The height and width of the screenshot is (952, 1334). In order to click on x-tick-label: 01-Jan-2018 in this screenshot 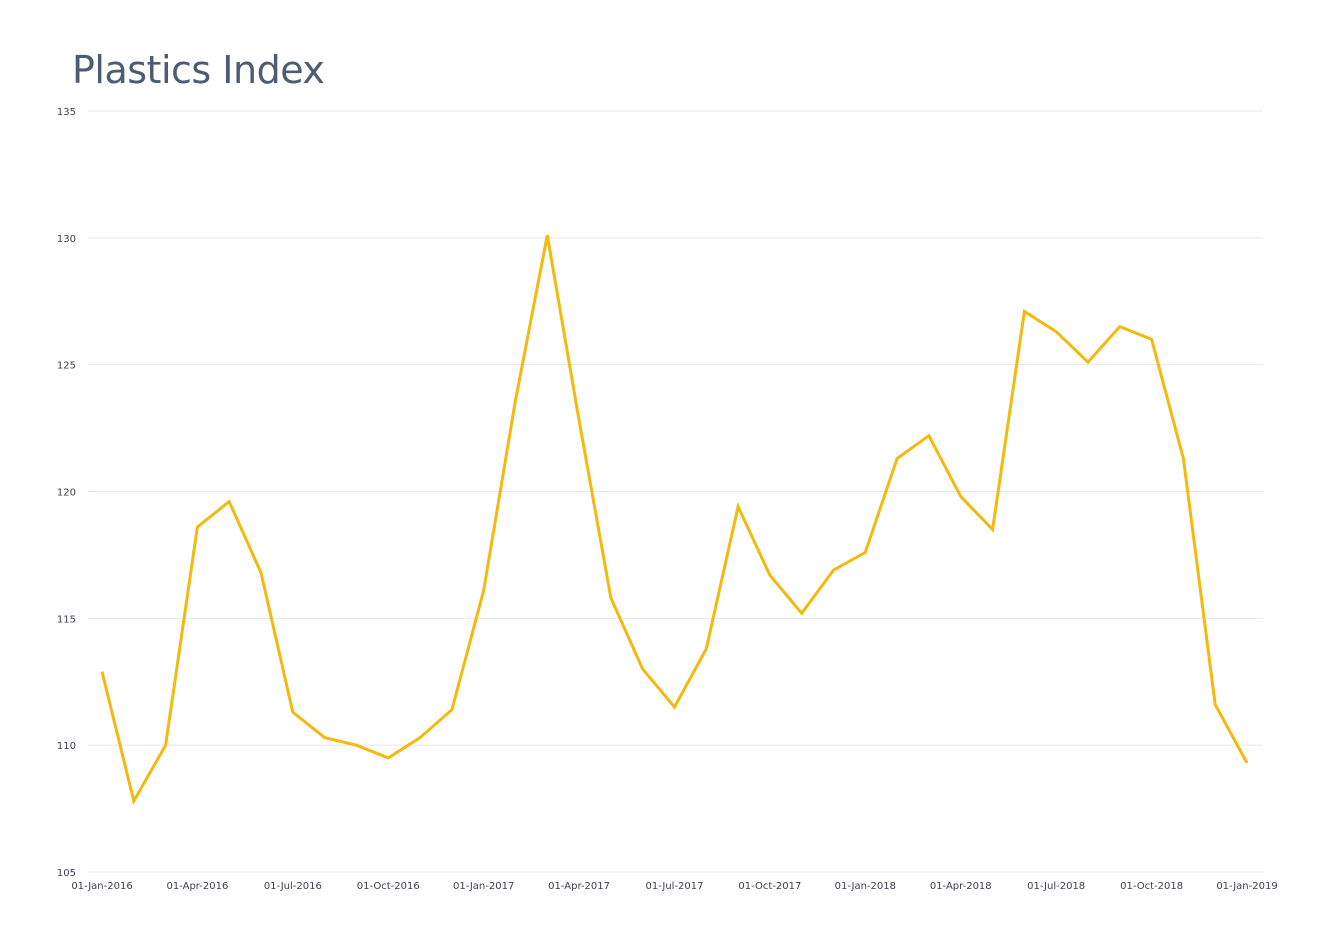, I will do `click(865, 886)`.